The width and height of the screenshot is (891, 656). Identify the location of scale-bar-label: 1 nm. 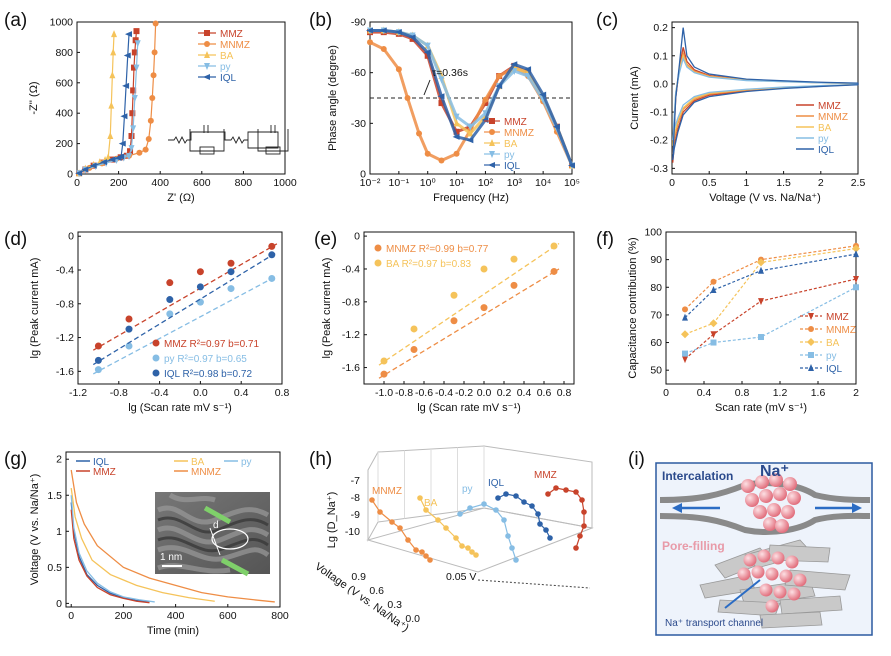
(171, 557).